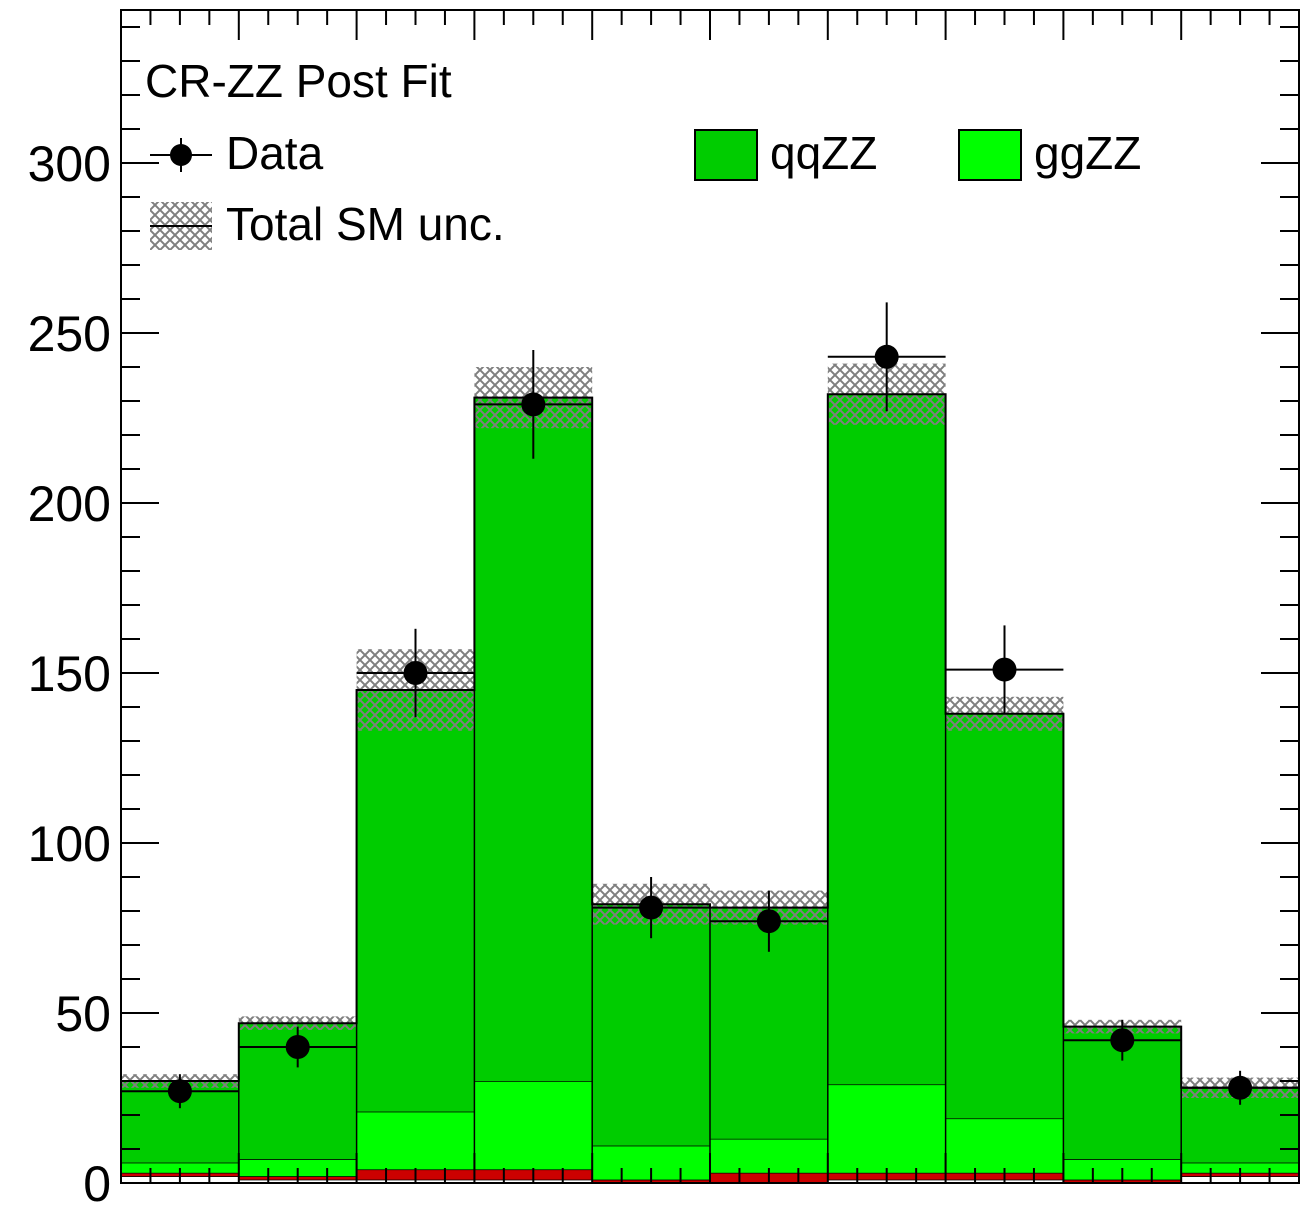  I want to click on legend-unc-label: Total SM unc., so click(365, 224).